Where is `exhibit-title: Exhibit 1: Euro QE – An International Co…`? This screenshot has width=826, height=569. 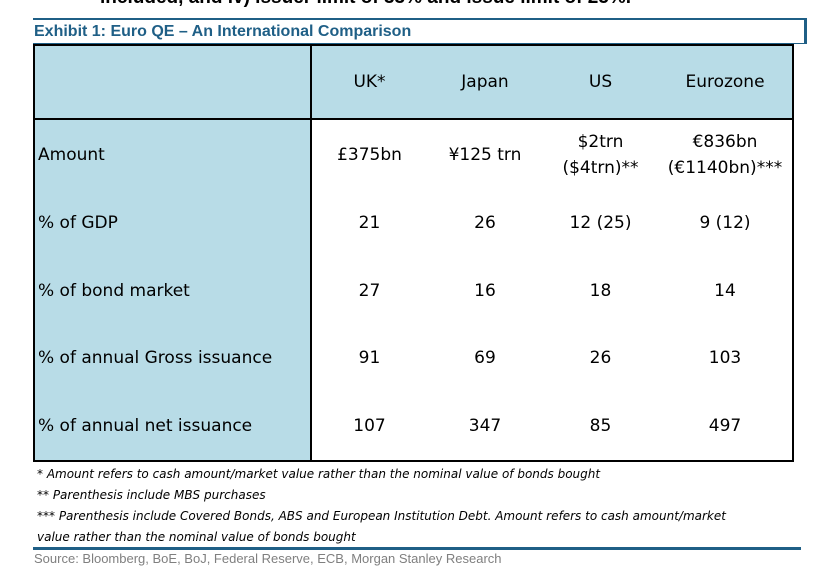
exhibit-title: Exhibit 1: Euro QE – An International Co… is located at coordinates (223, 31).